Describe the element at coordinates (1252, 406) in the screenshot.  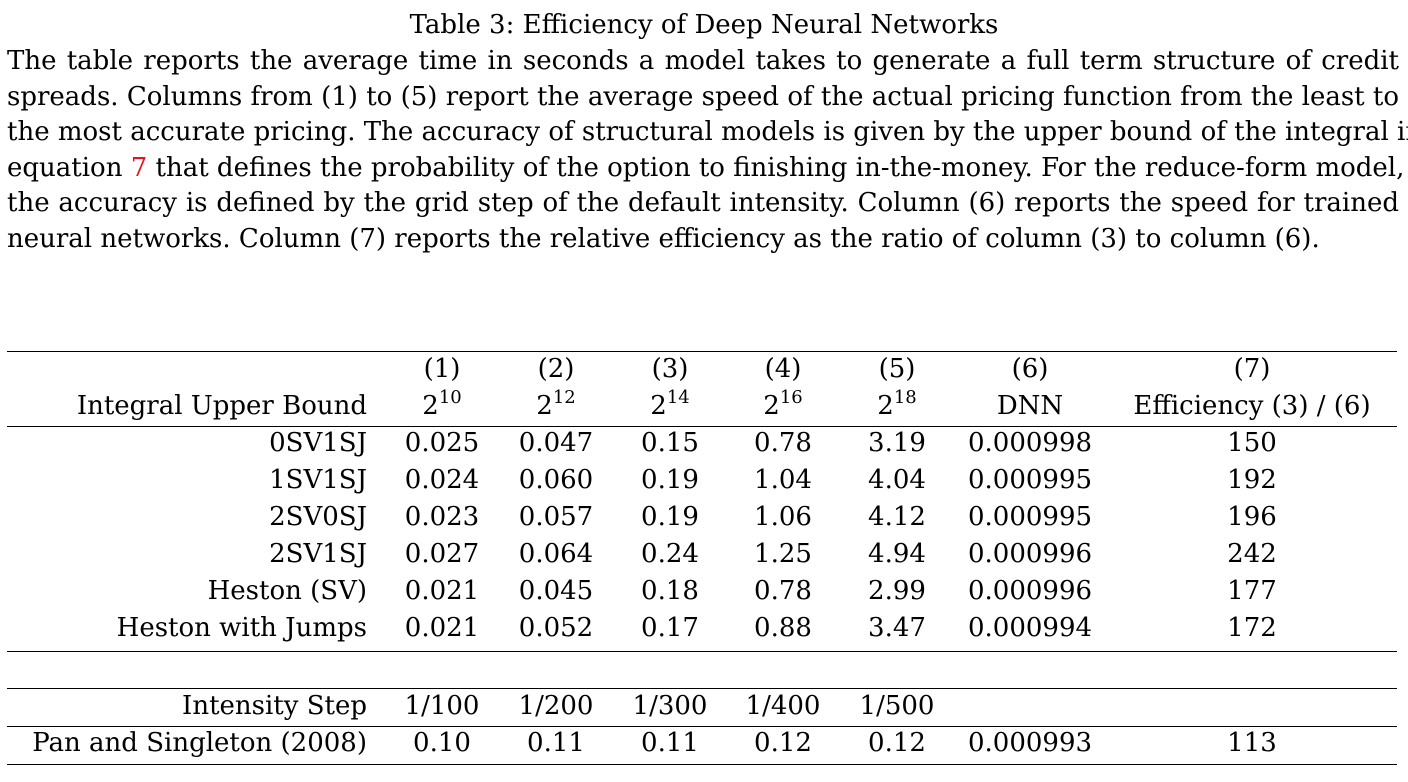
I see `column-header-efficiency: Efficiency (3) / (6)` at that location.